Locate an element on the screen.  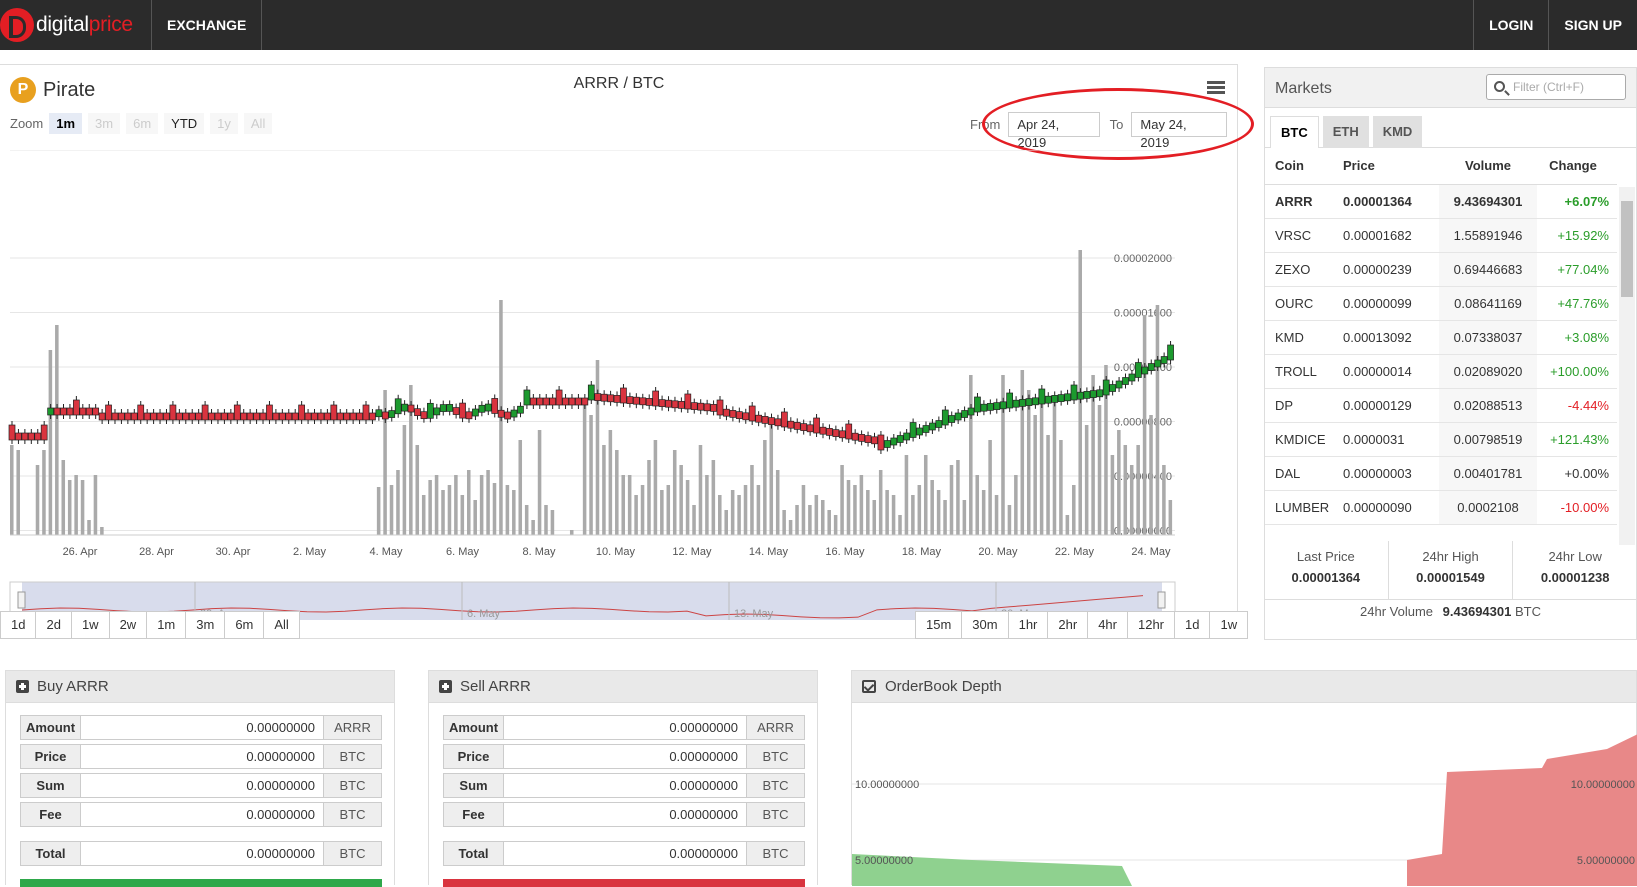
nav-exchange: EXCHANGE is located at coordinates (207, 25).